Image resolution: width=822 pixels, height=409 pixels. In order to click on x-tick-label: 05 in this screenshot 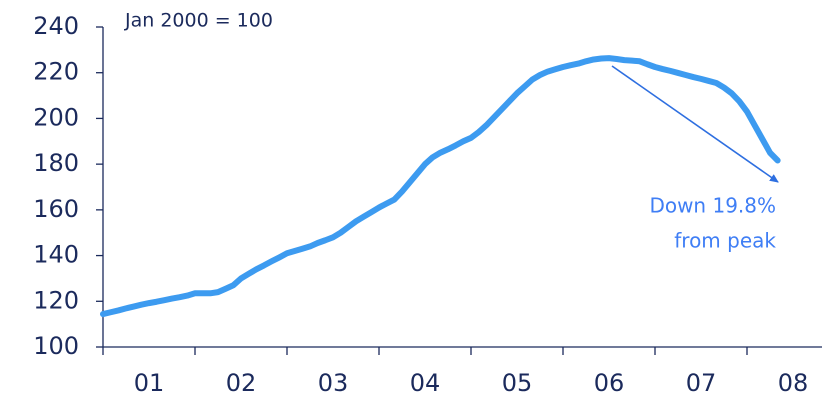, I will do `click(517, 383)`.